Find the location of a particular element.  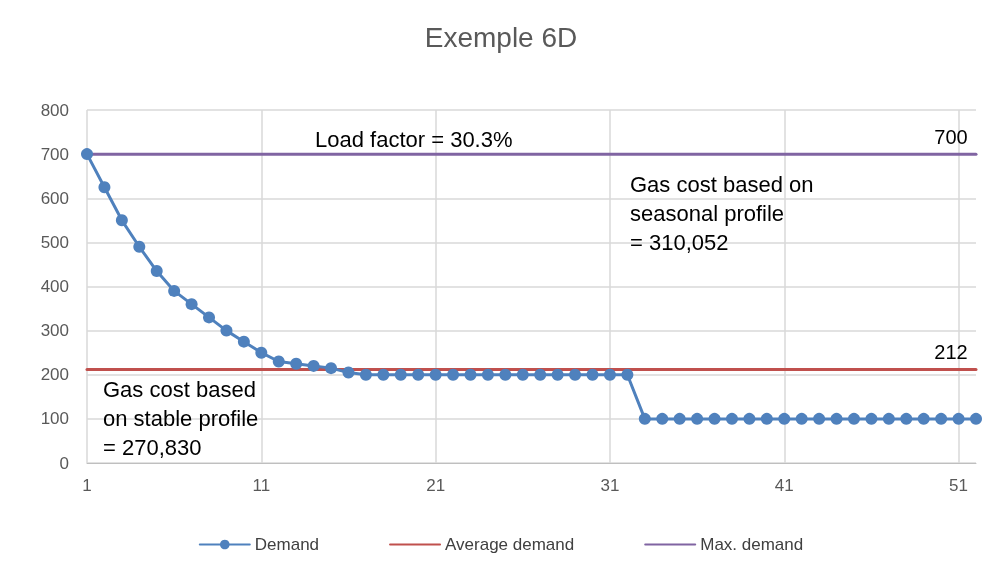

y-tick-label: 600 is located at coordinates (54, 198).